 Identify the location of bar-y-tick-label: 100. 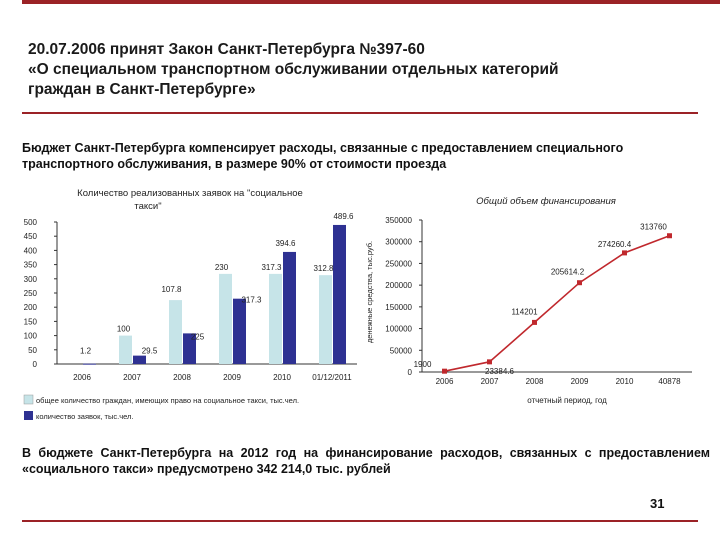
(31, 336).